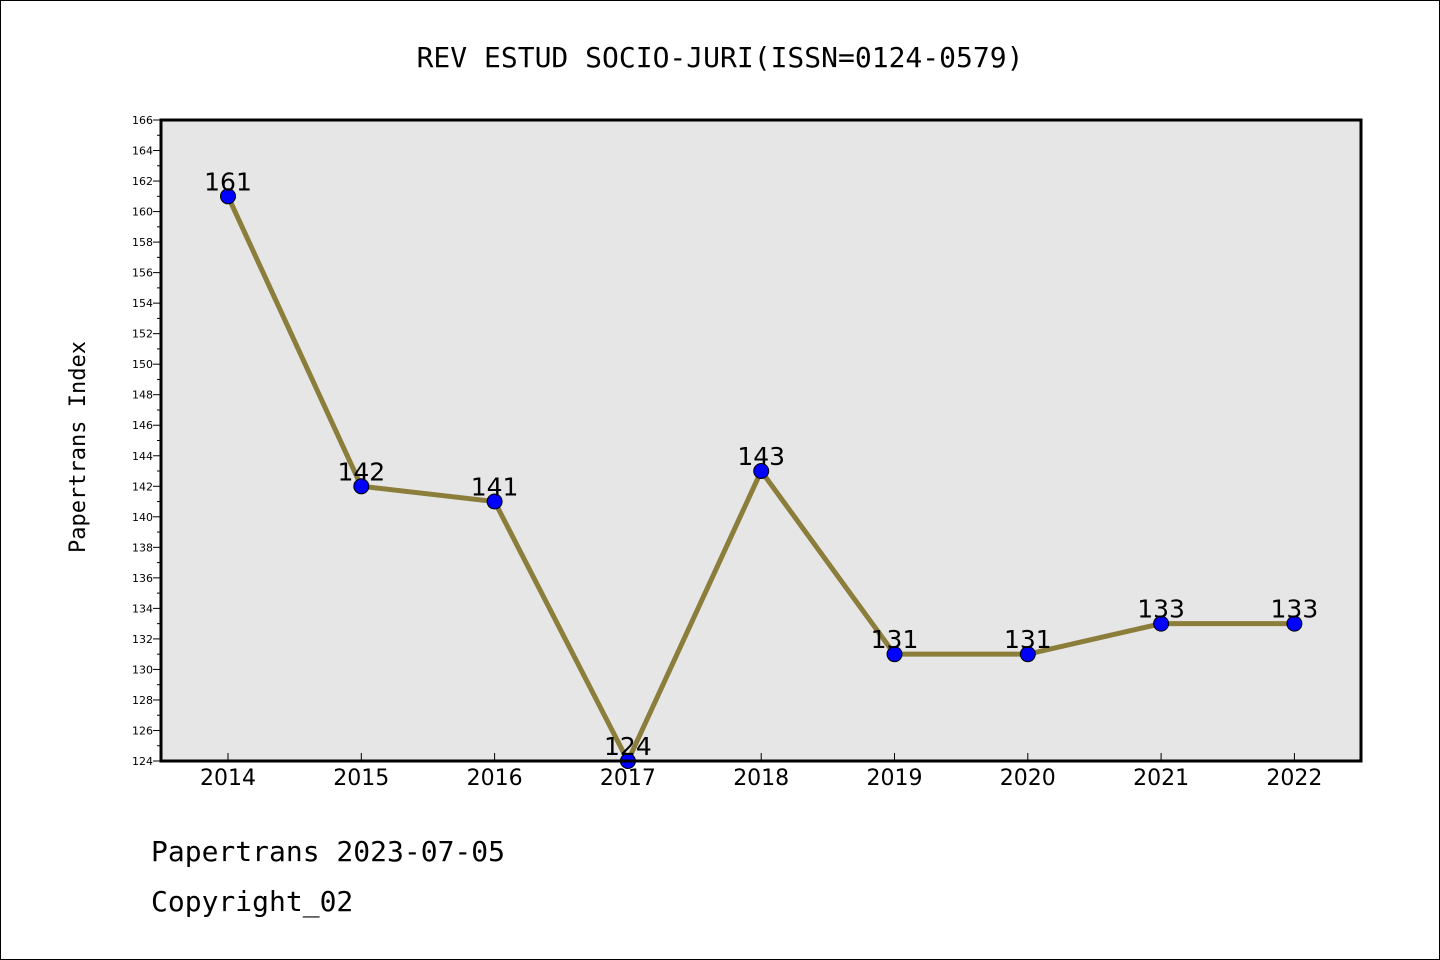  Describe the element at coordinates (142, 120) in the screenshot. I see `y-tick-label: 166` at that location.